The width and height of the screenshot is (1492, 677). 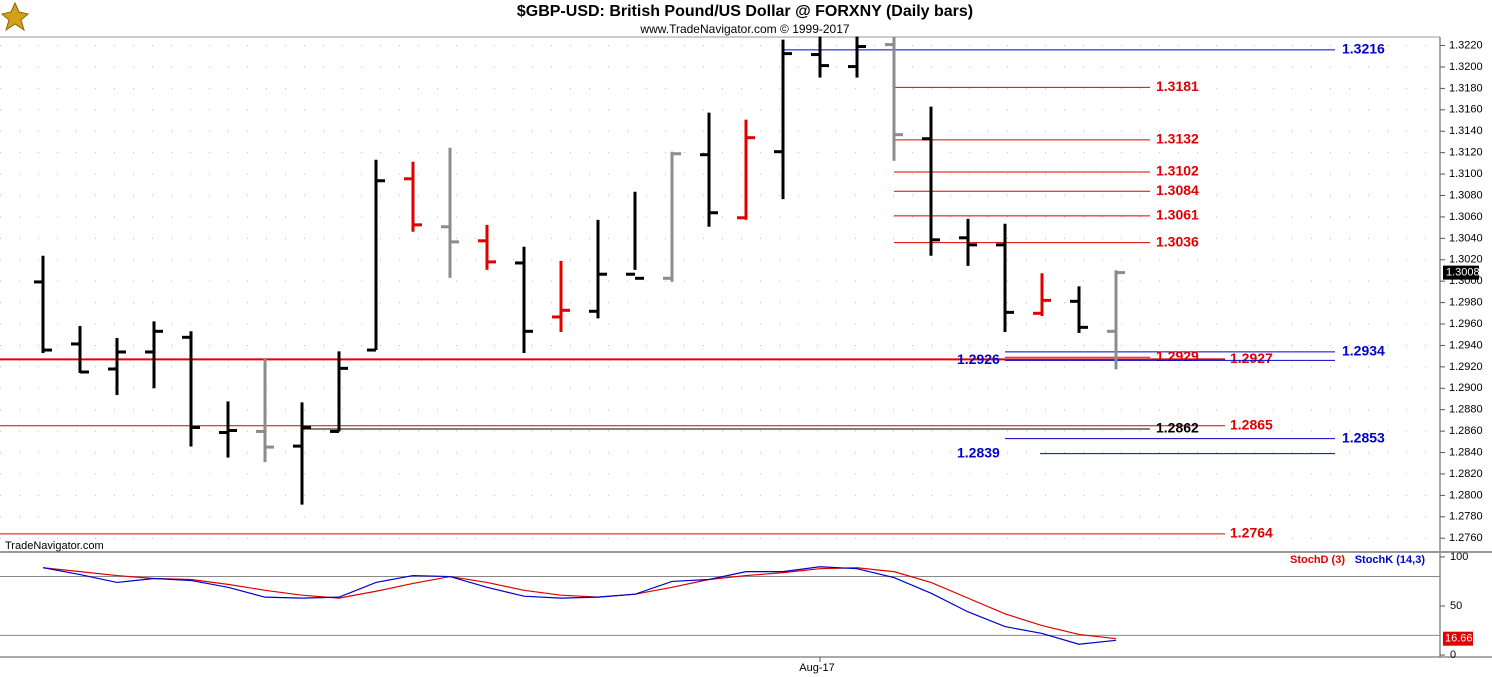 I want to click on y-tick-label: 1.3200, so click(x=1466, y=67).